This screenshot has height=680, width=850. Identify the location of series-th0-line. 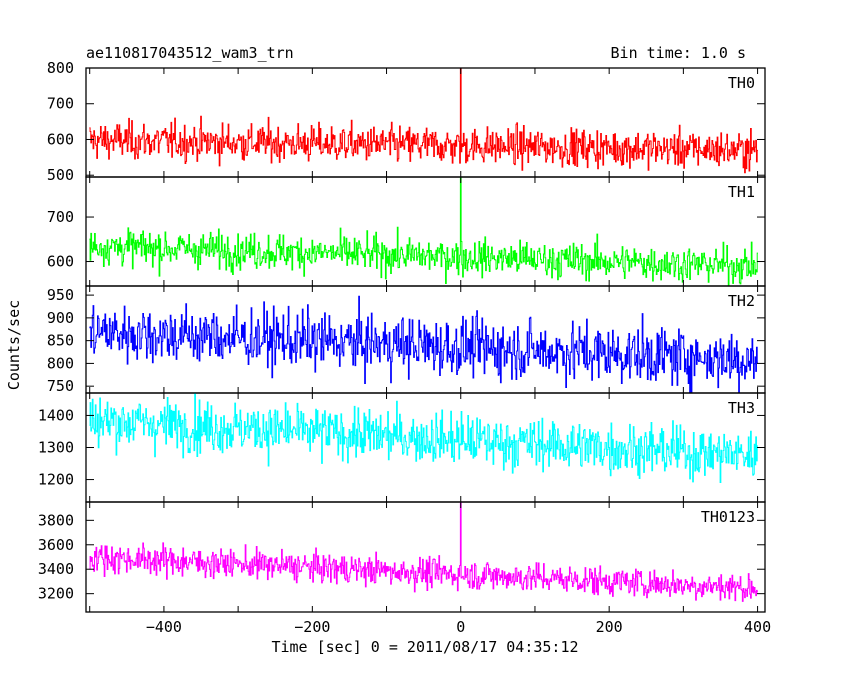
(423, 120).